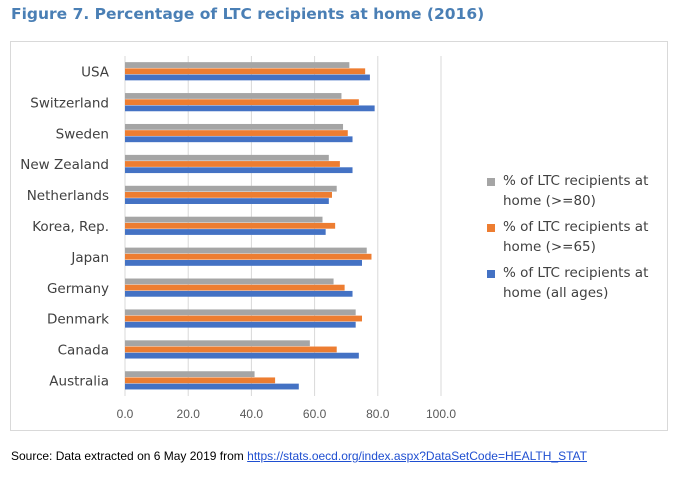 The width and height of the screenshot is (683, 480). I want to click on x-tick-label: 40.0, so click(252, 414).